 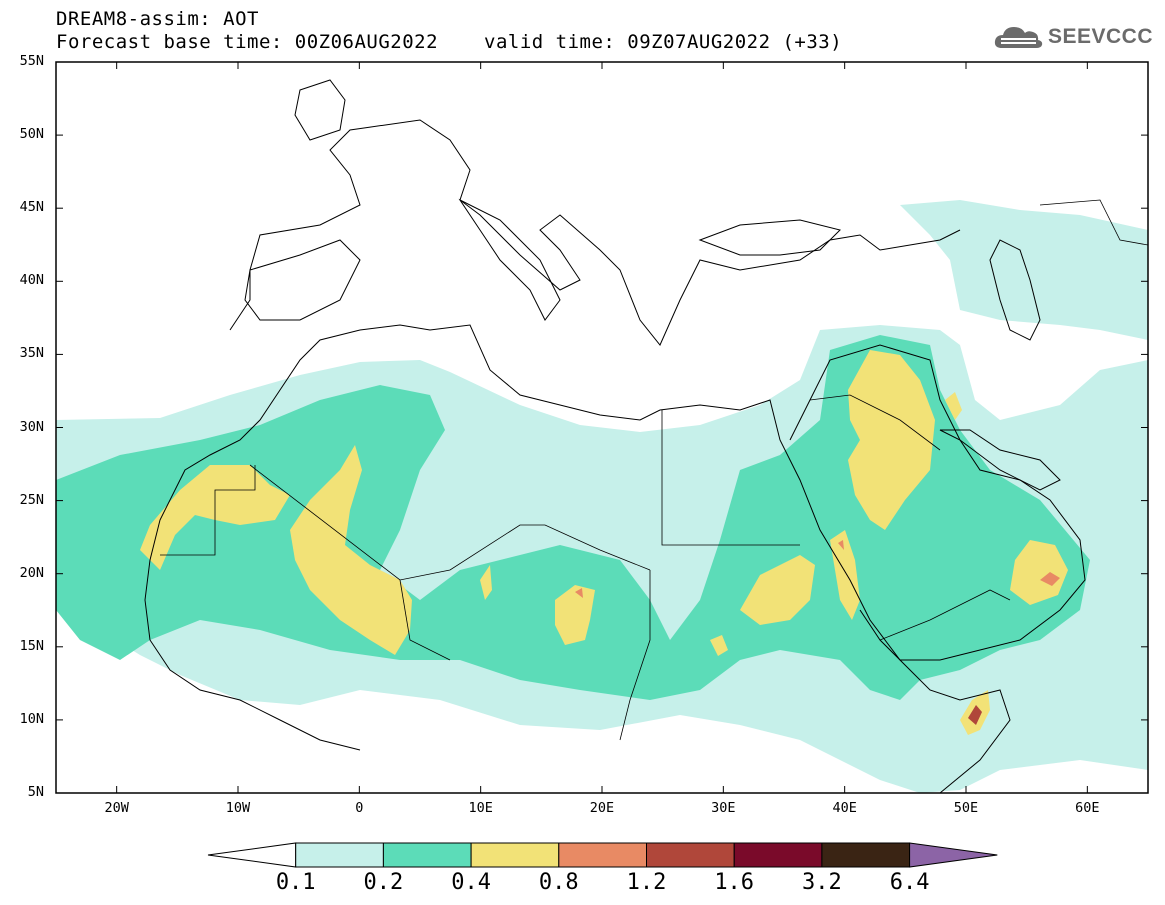 I want to click on coastline-caspian, so click(x=1015, y=290).